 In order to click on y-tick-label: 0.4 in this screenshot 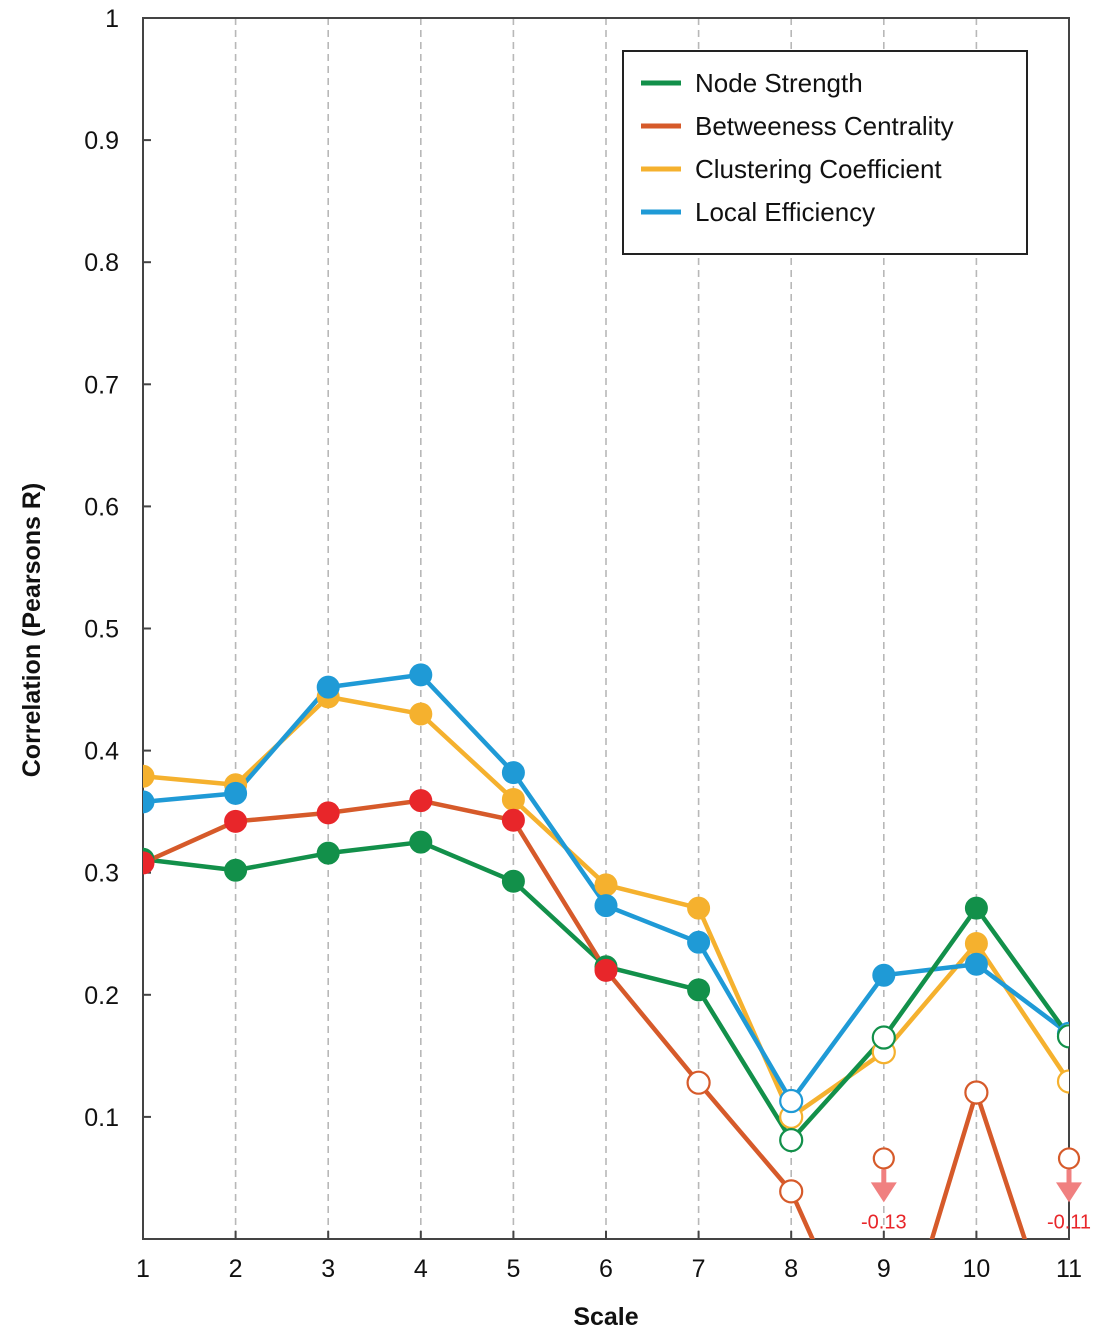, I will do `click(101, 752)`.